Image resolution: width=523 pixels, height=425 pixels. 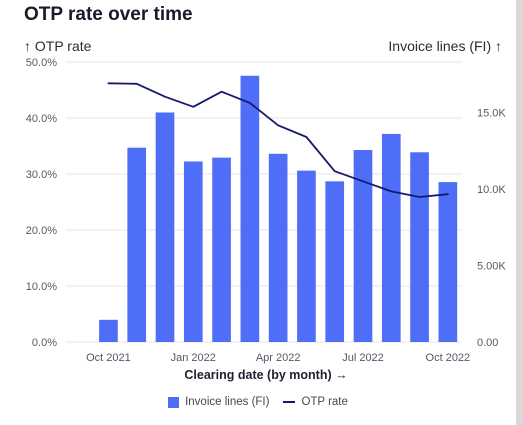 I want to click on y-left-tick-label: 0.0%, so click(x=44, y=343).